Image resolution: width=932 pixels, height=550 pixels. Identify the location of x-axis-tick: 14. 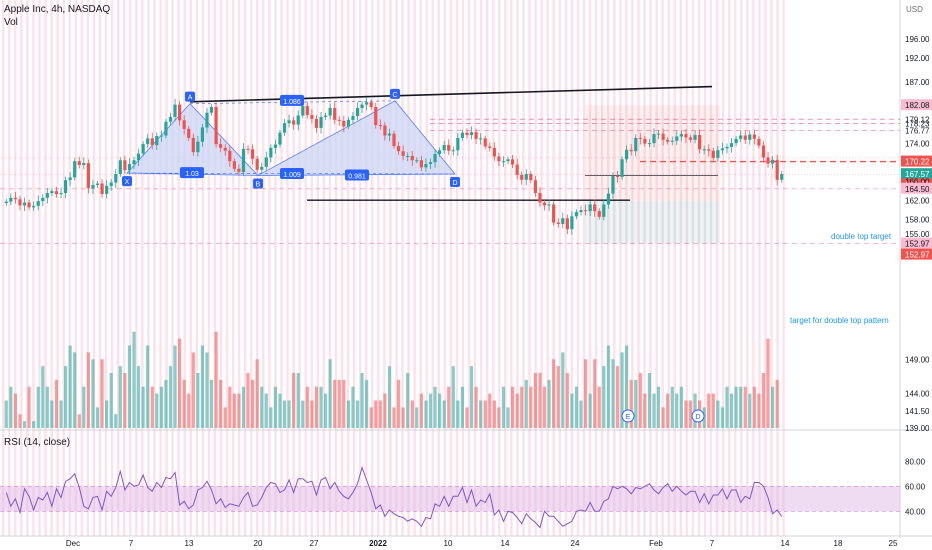
(785, 543).